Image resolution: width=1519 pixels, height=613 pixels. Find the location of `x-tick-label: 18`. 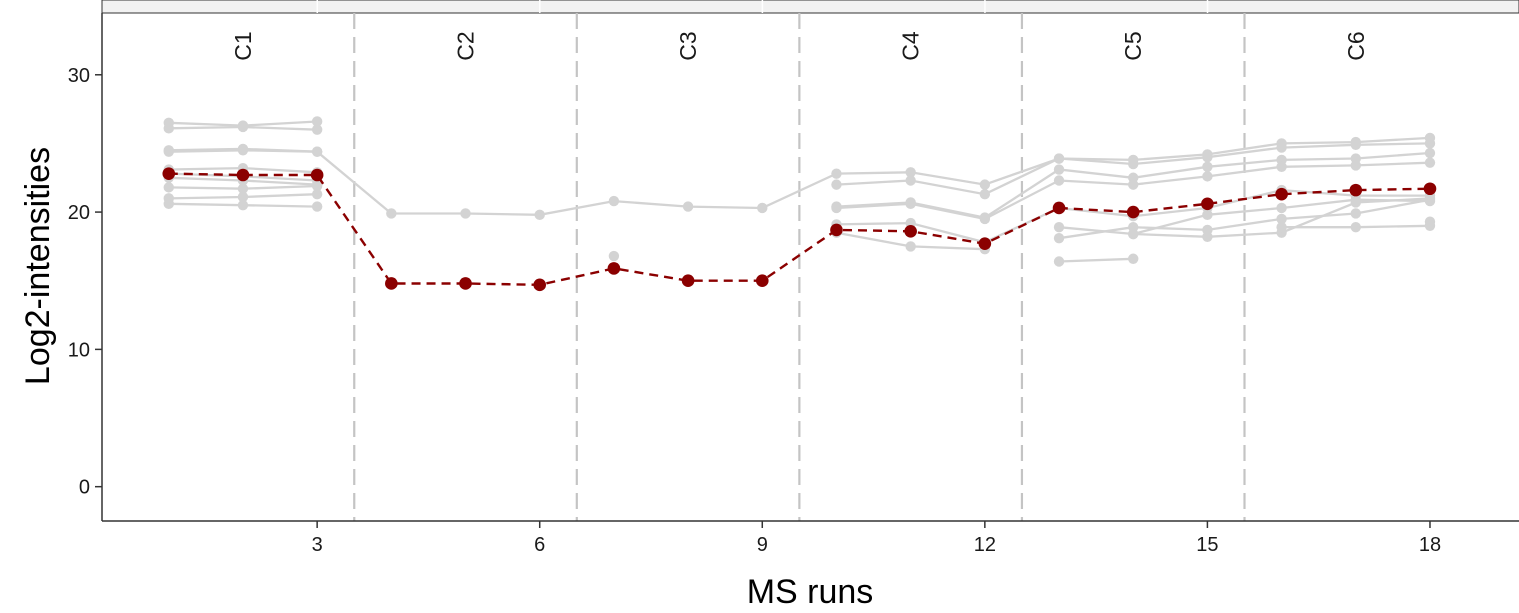

x-tick-label: 18 is located at coordinates (1430, 545).